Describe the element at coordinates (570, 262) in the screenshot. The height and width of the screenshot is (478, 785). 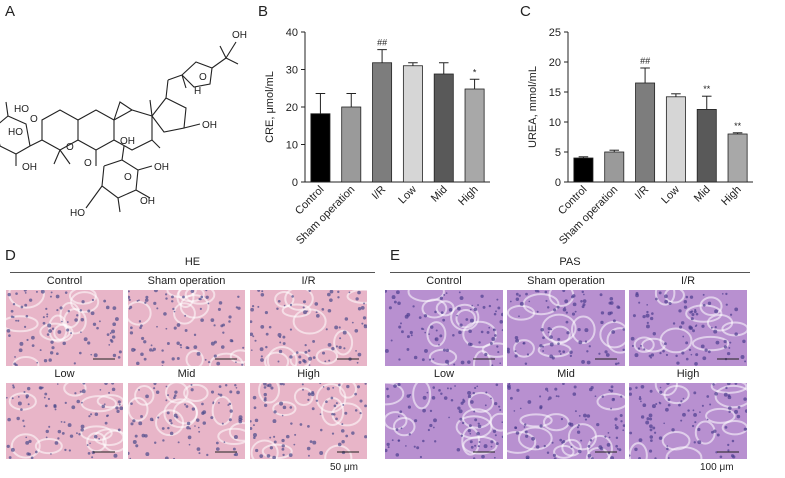
I see `pas-title: PAS` at that location.